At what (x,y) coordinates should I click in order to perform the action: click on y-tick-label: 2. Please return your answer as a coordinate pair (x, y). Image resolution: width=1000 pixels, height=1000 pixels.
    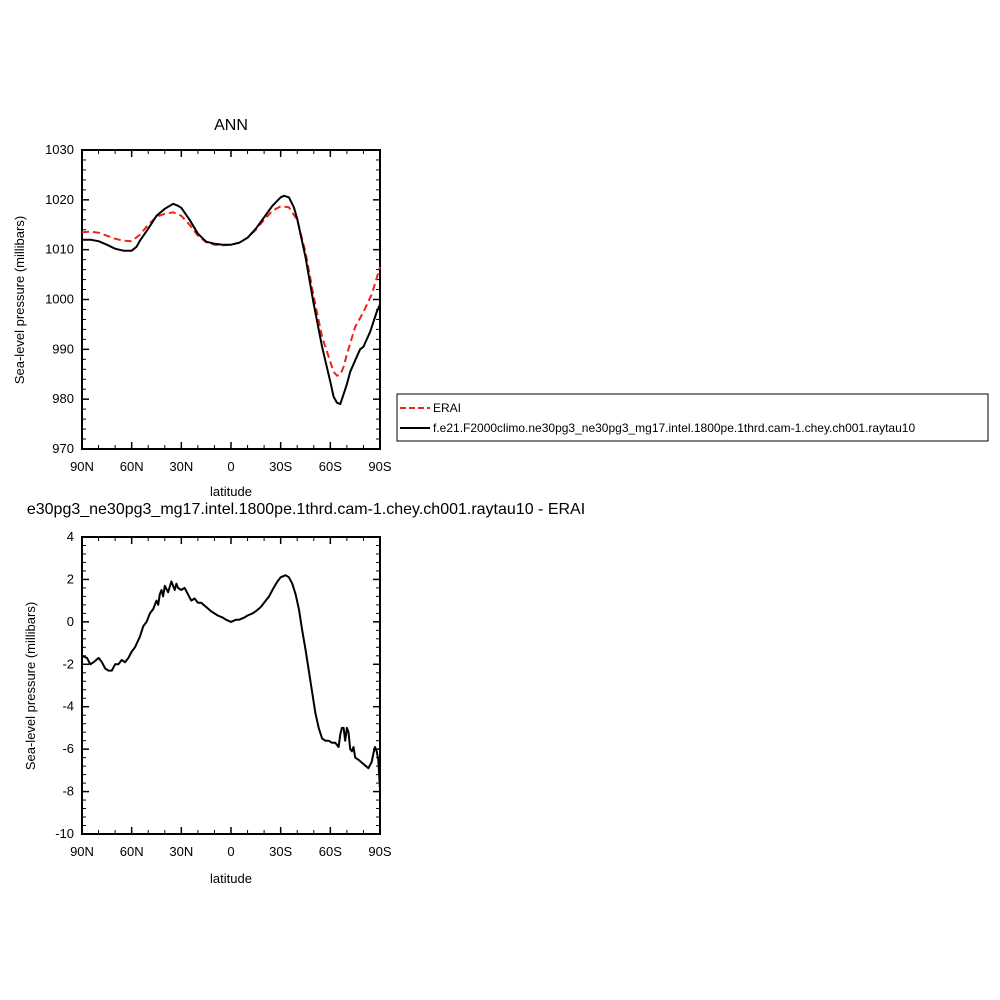
    Looking at the image, I should click on (70, 578).